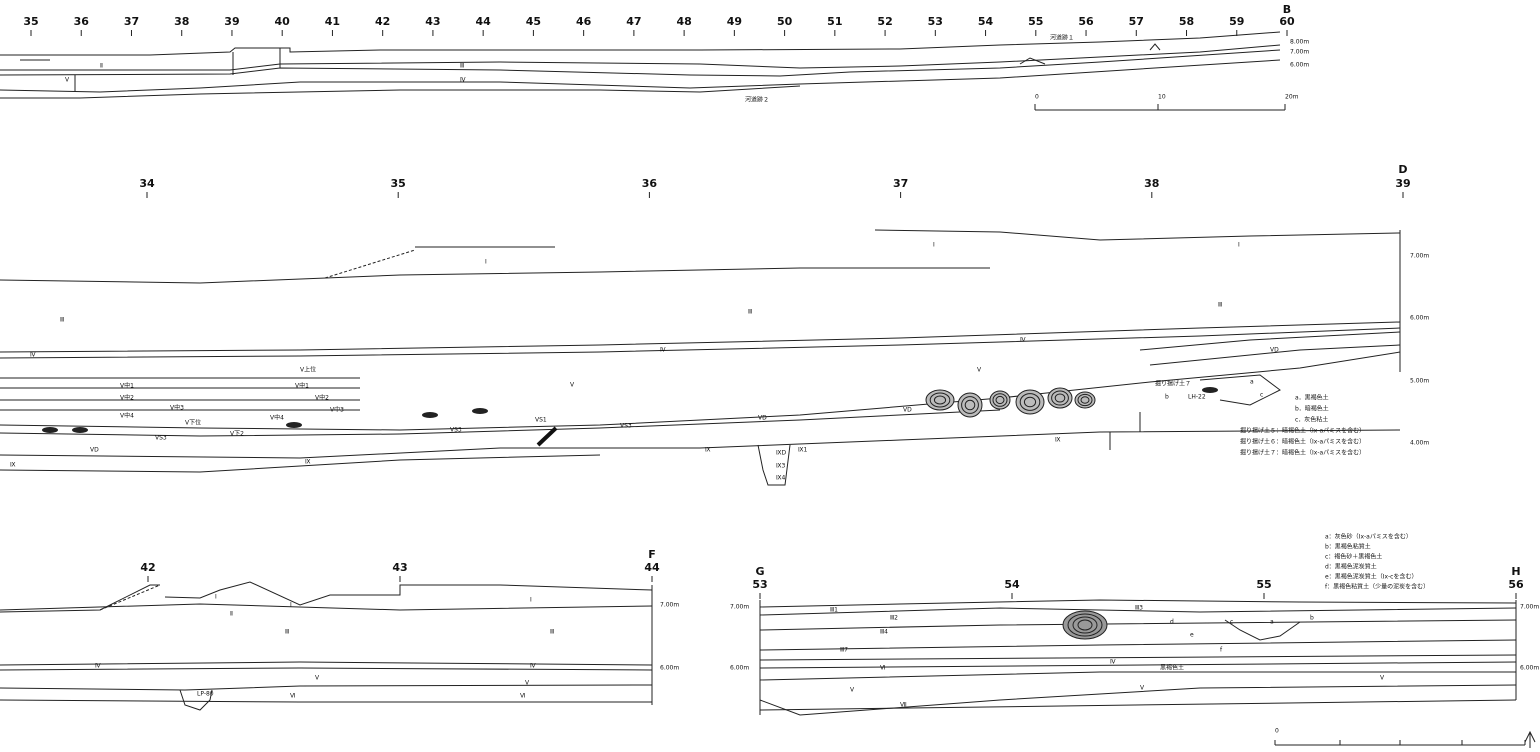  I want to click on grid-number: 47, so click(633, 21).